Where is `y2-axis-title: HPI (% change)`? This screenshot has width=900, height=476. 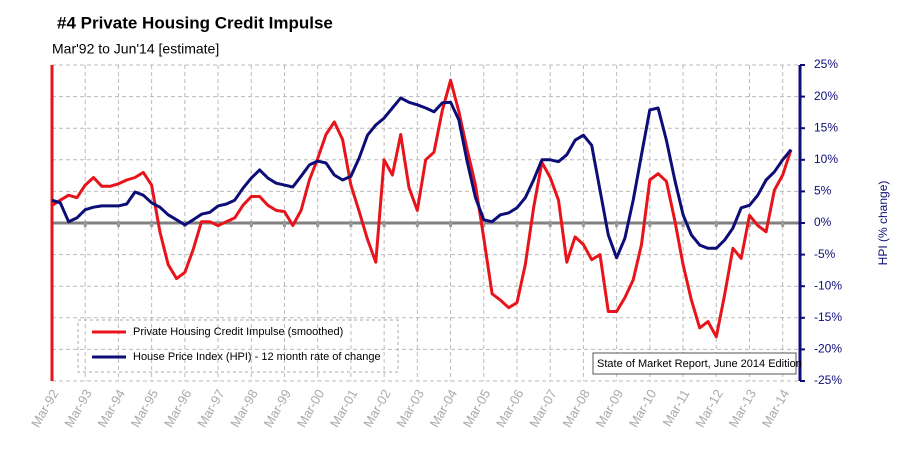
y2-axis-title: HPI (% change) is located at coordinates (883, 223).